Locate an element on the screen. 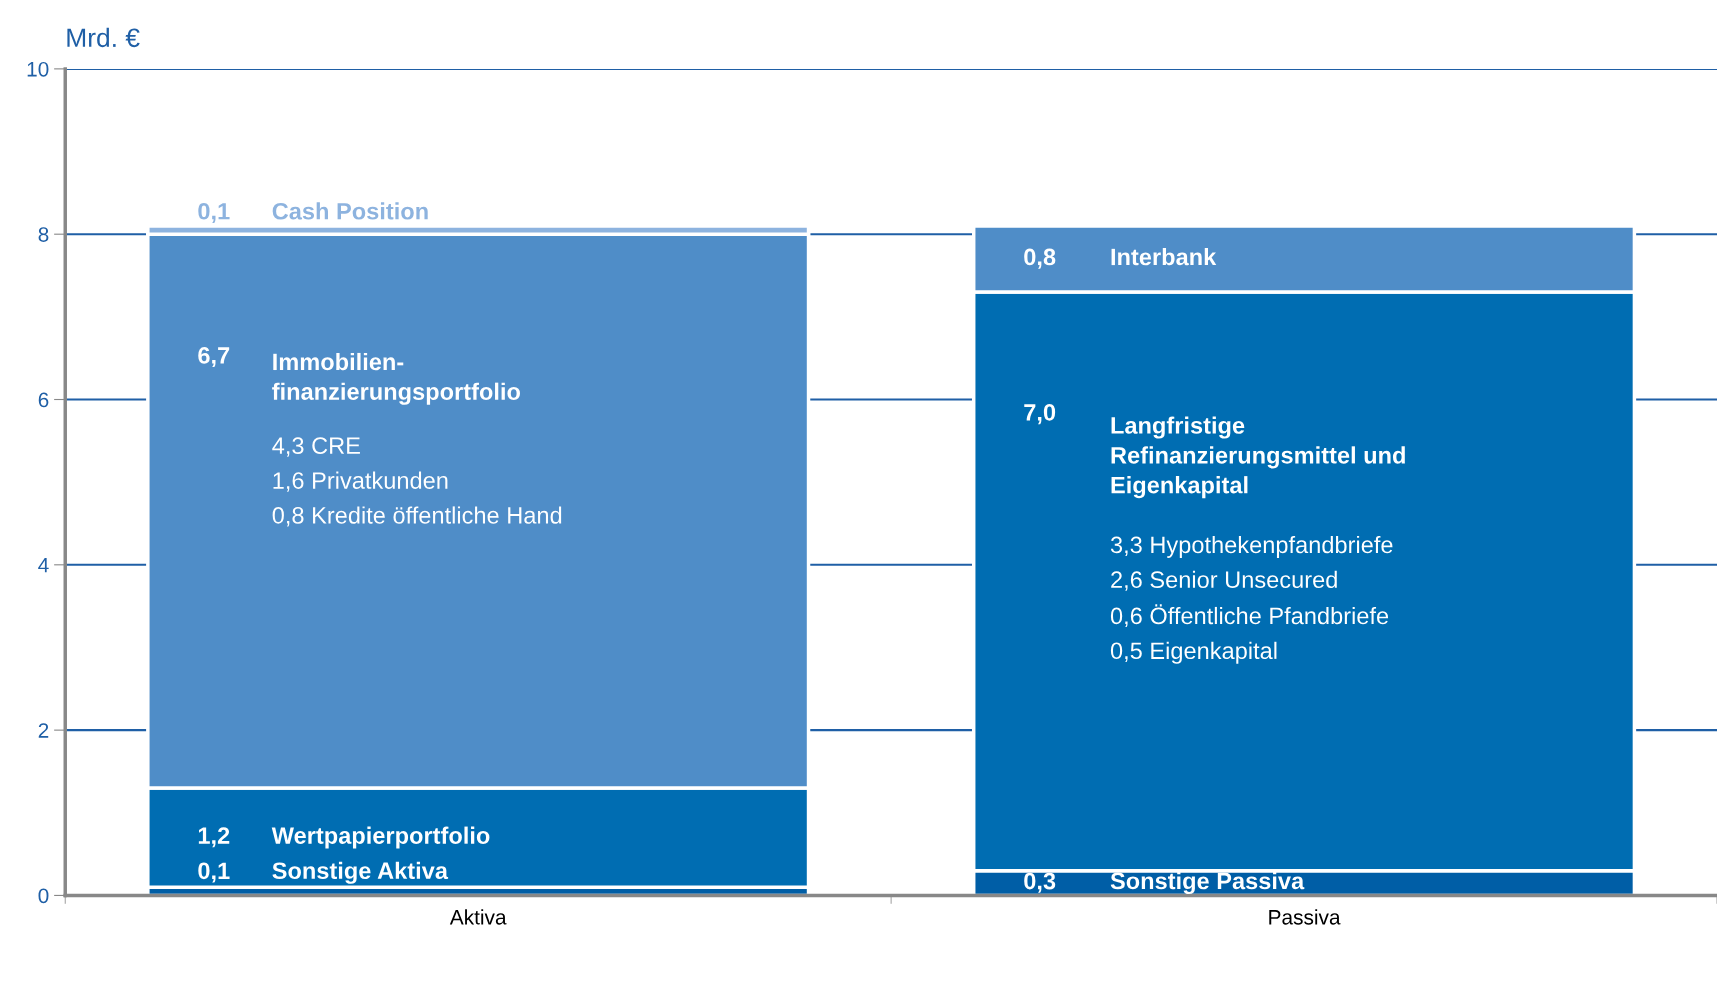 The width and height of the screenshot is (1717, 984). data-label: 6,7 is located at coordinates (214, 357).